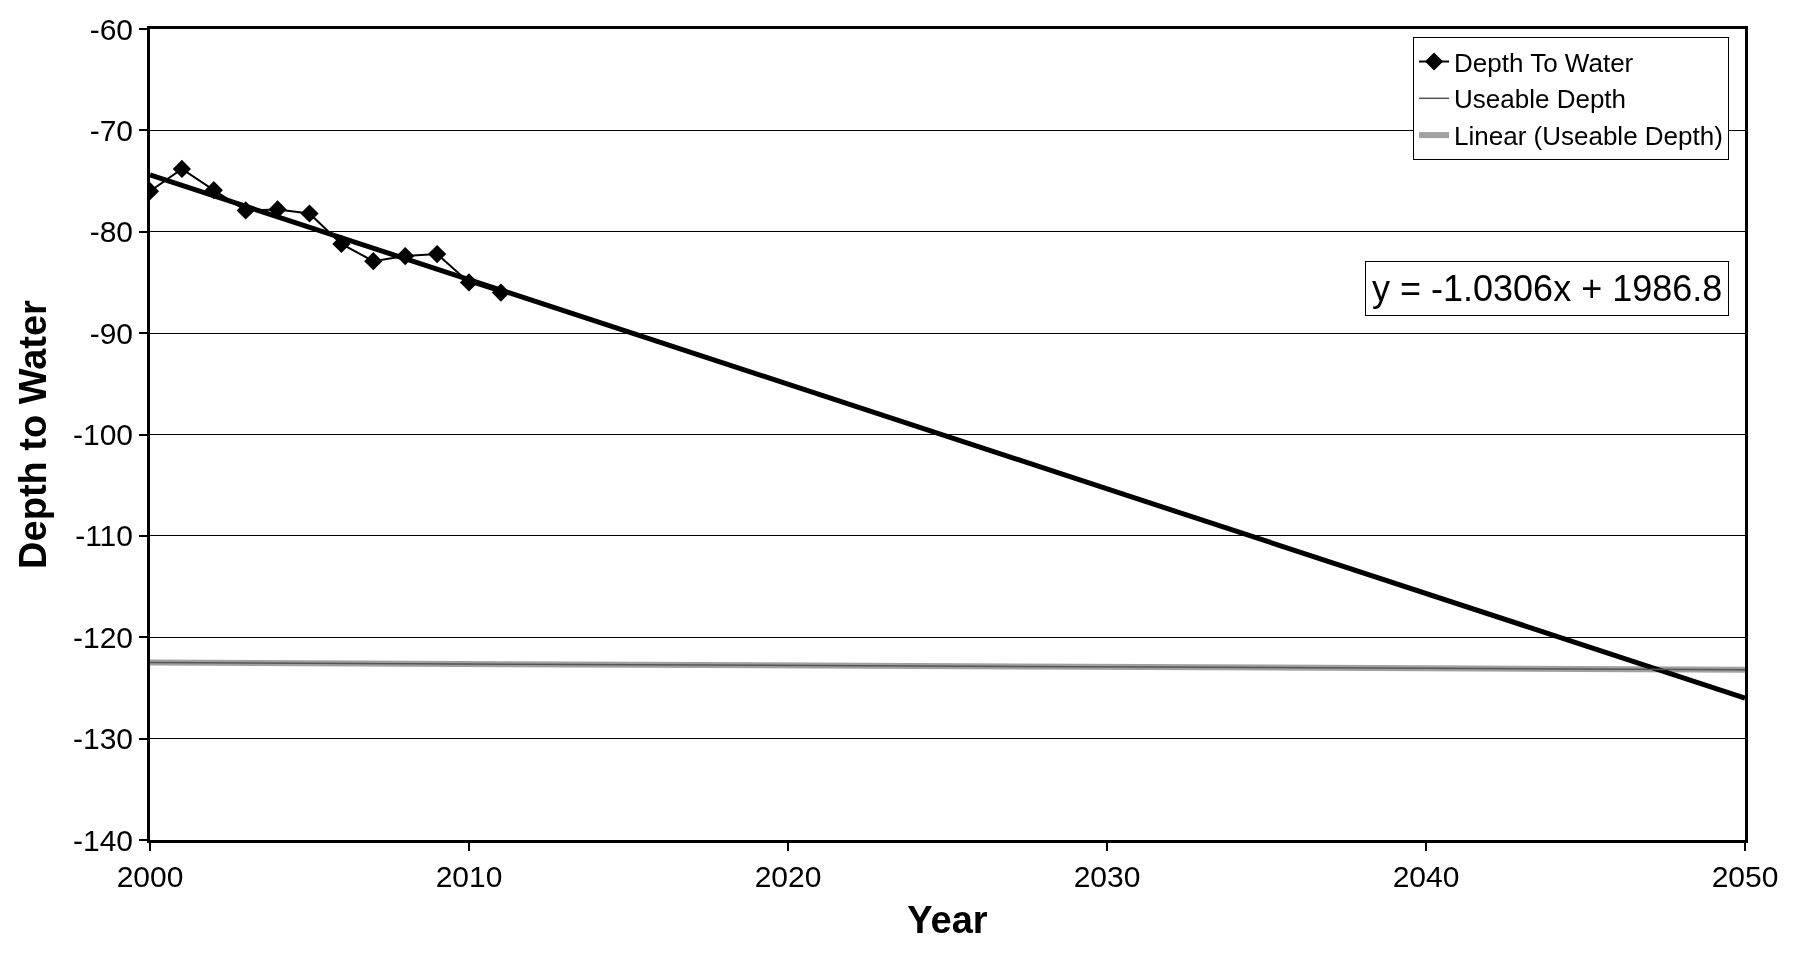 This screenshot has width=1805, height=960. I want to click on legend-label: Useable Depth, so click(1540, 99).